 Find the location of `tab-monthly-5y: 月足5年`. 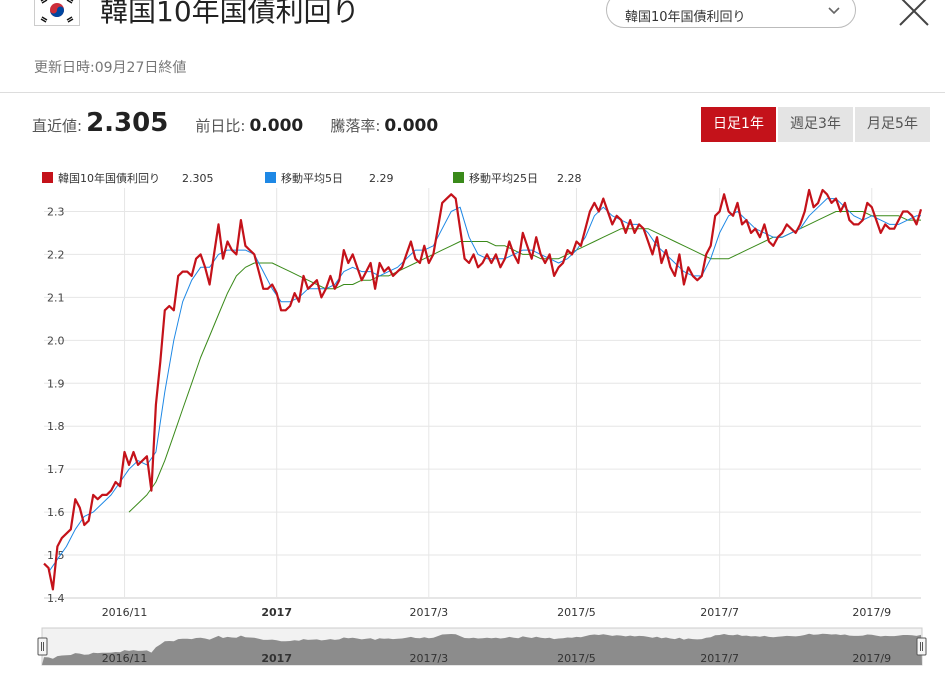

tab-monthly-5y: 月足5年 is located at coordinates (892, 124).